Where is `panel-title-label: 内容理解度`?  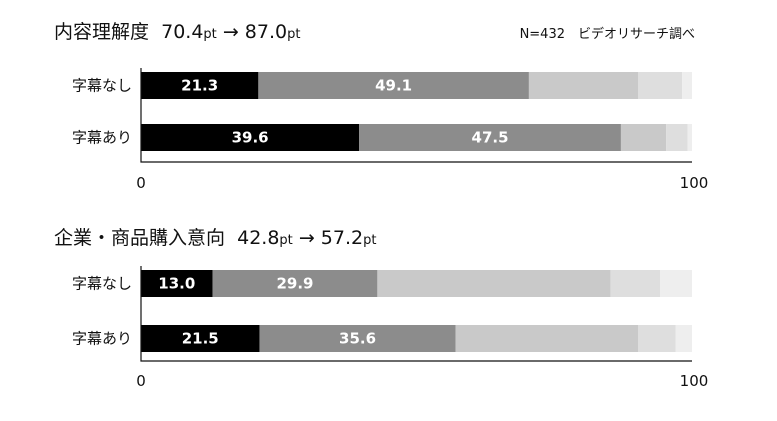 panel-title-label: 内容理解度 is located at coordinates (101, 32).